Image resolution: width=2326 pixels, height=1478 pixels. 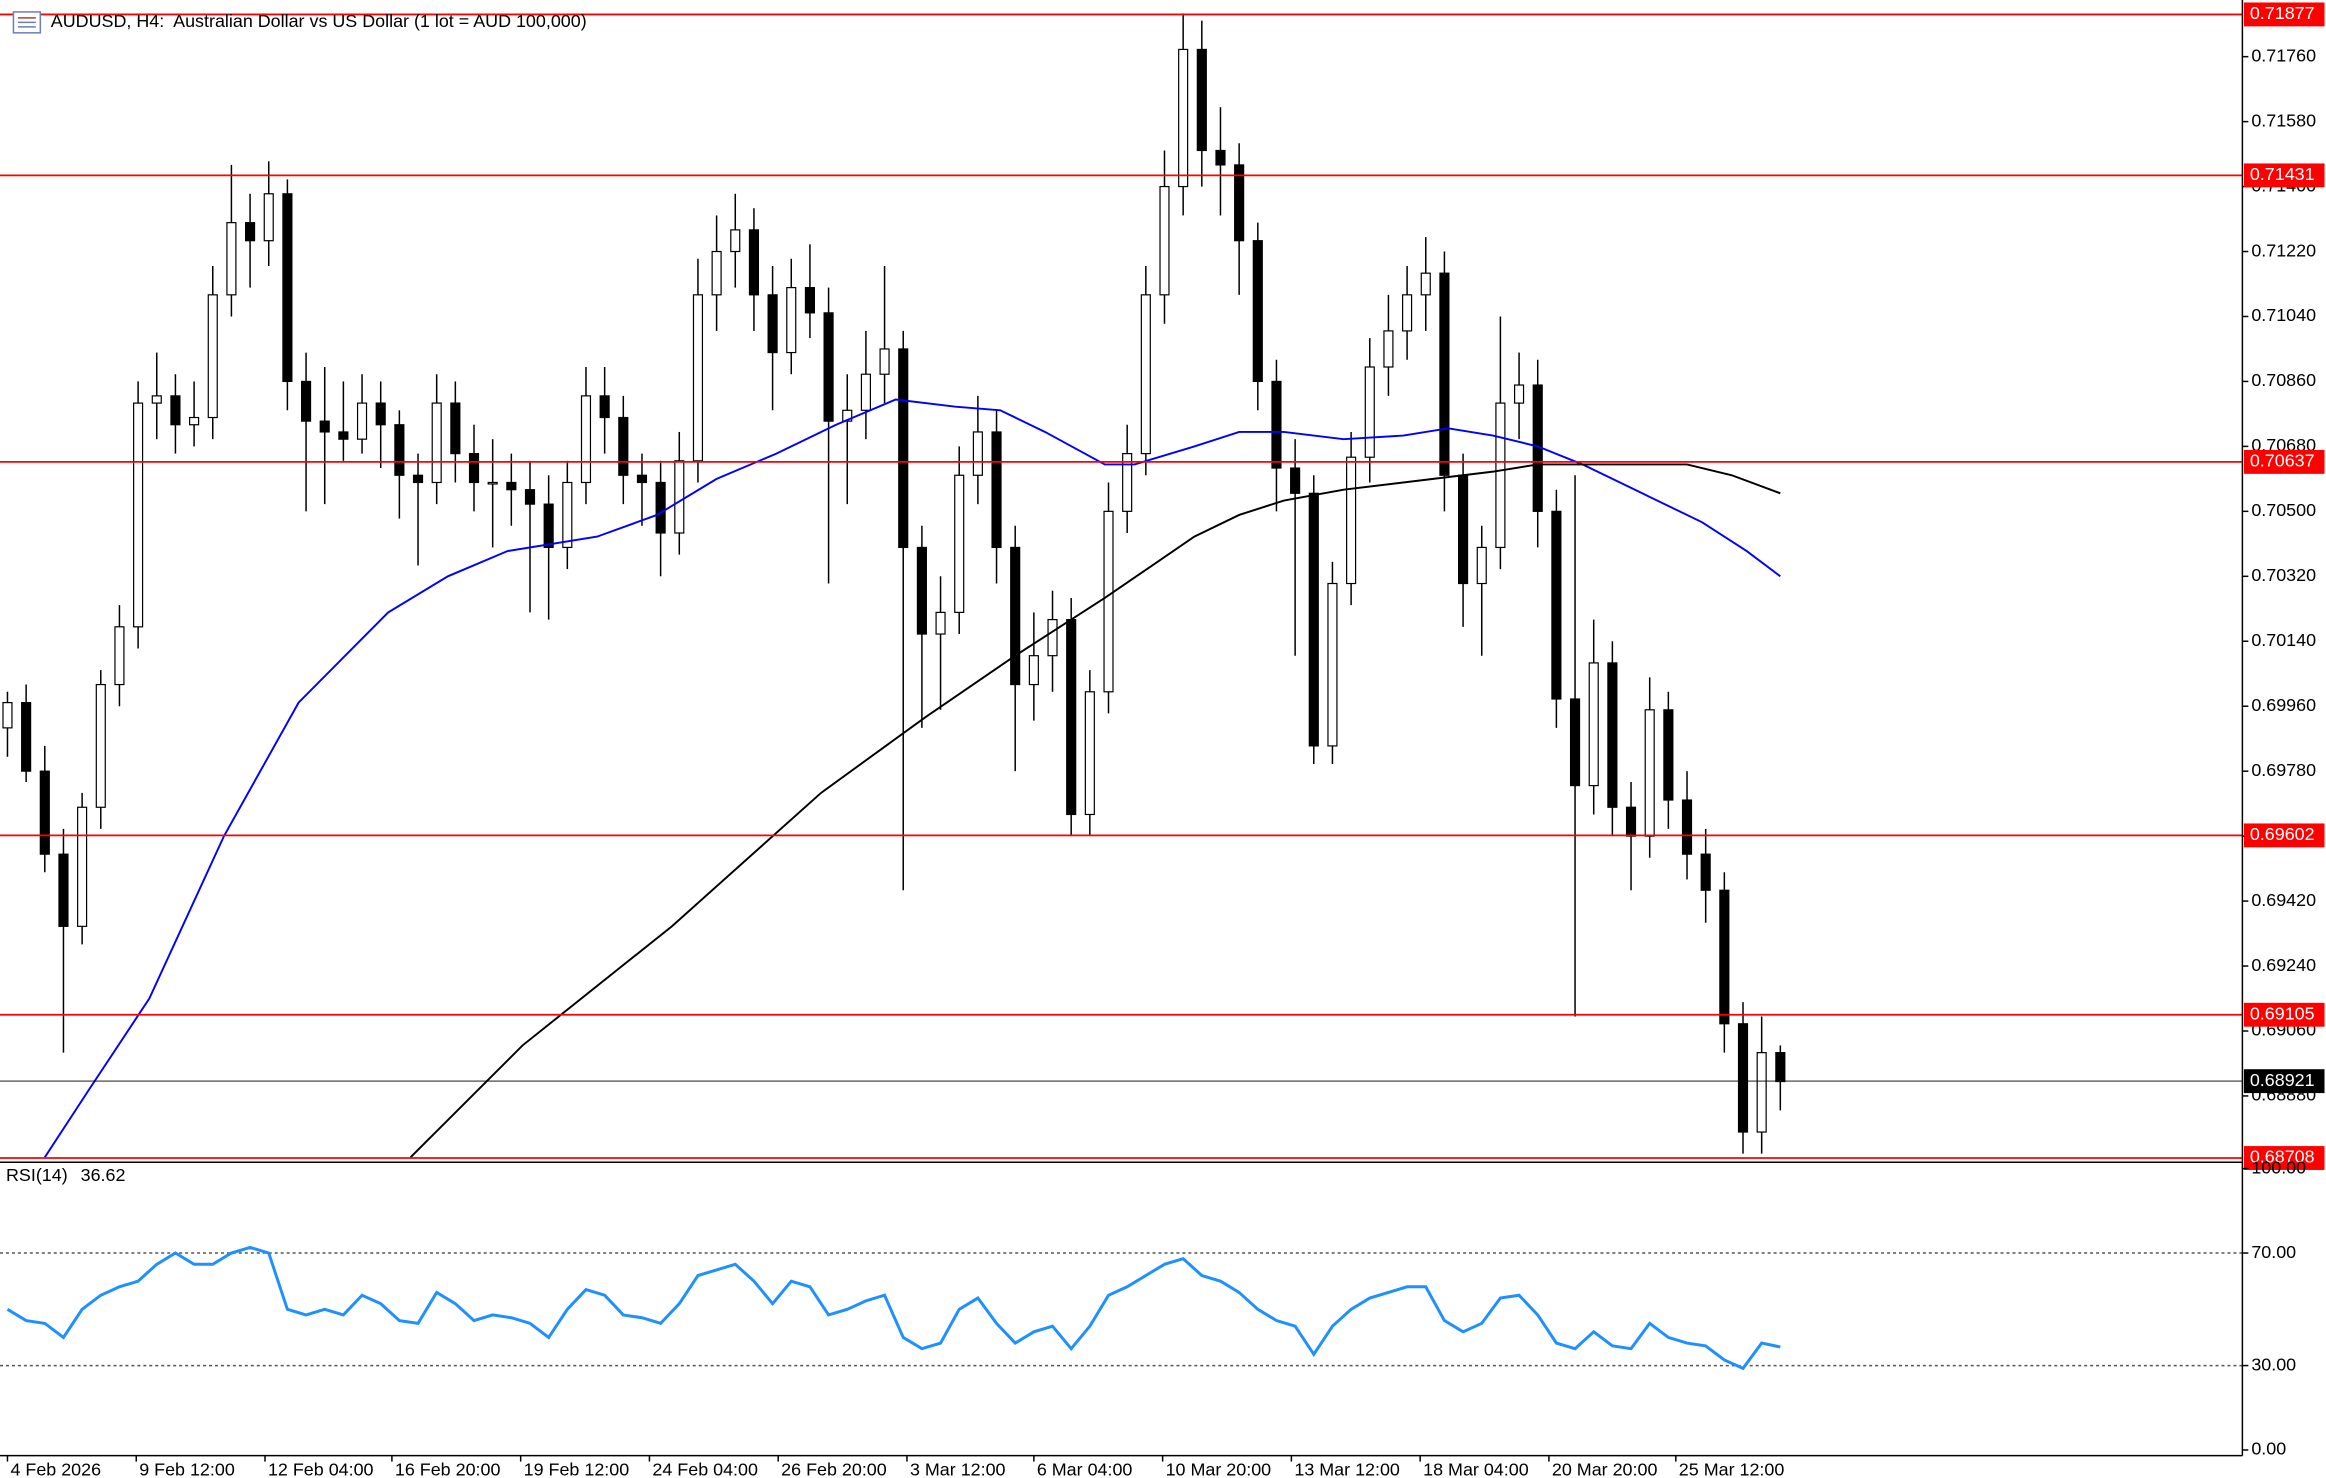 I want to click on x-tick-label: 12 Feb 04:00, so click(x=321, y=1468).